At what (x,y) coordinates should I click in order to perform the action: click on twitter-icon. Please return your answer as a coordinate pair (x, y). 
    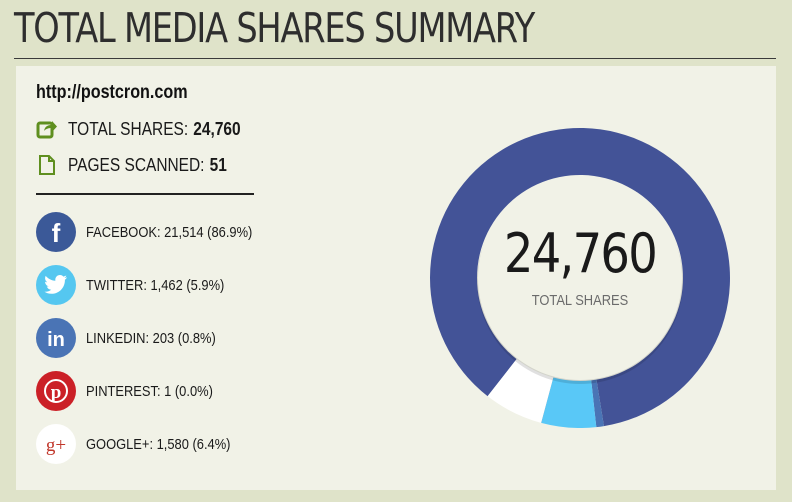
    Looking at the image, I should click on (56, 285).